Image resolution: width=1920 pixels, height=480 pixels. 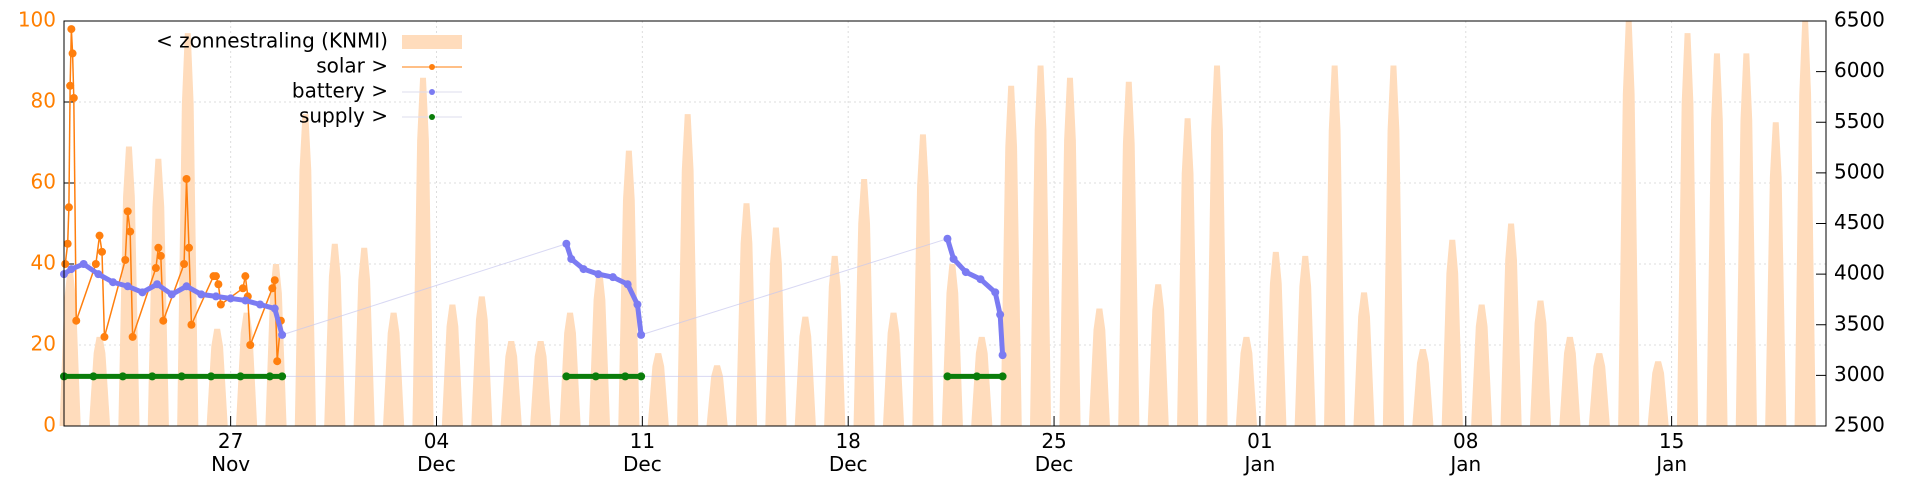 I want to click on legend-label: battery >, so click(x=340, y=91).